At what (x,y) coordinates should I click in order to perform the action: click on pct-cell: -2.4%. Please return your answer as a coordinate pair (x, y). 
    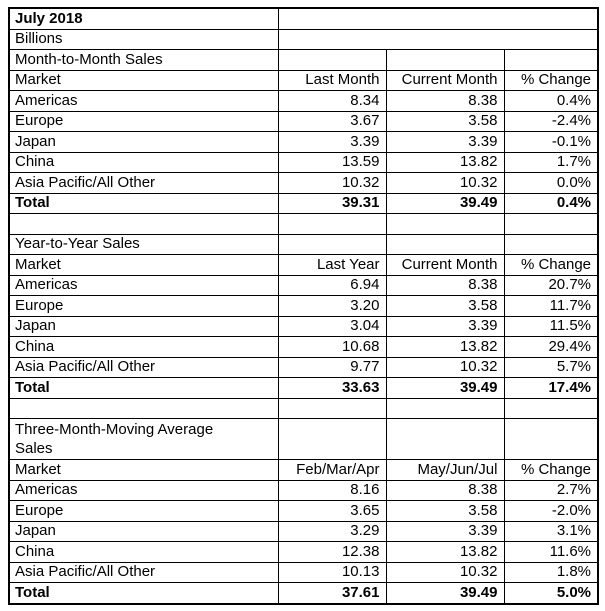
    Looking at the image, I should click on (551, 121).